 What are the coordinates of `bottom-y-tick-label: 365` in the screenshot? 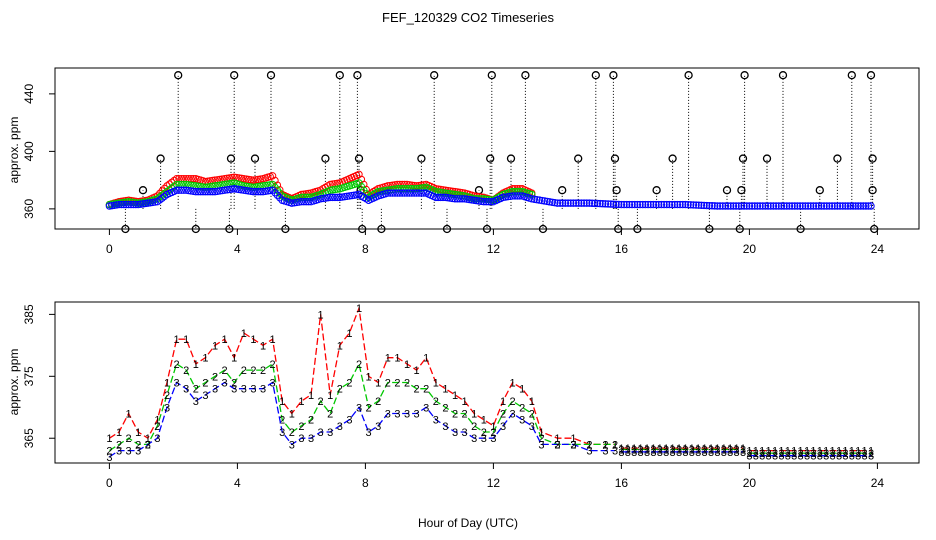 It's located at (29, 438).